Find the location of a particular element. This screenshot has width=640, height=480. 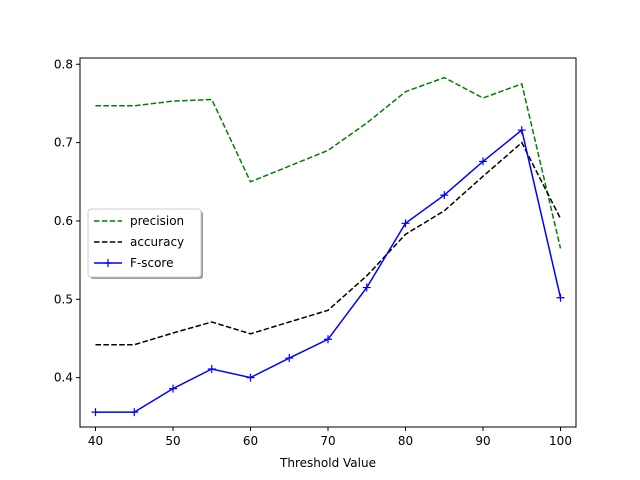

legend-label-accuracy: accuracy is located at coordinates (157, 242).